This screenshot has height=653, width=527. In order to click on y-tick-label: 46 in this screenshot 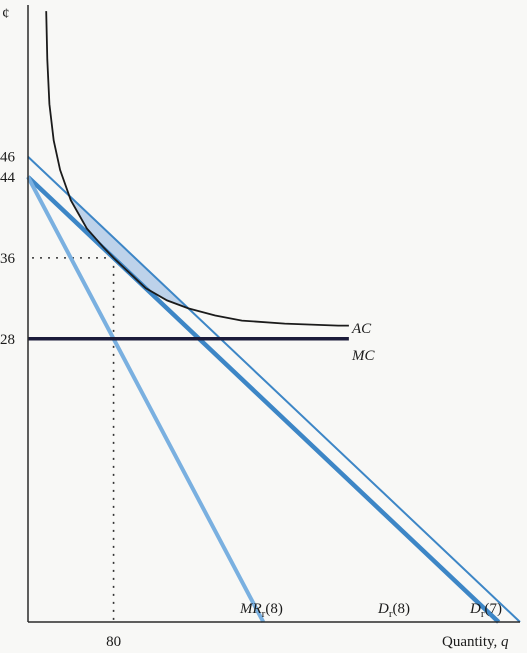, I will do `click(8, 158)`.